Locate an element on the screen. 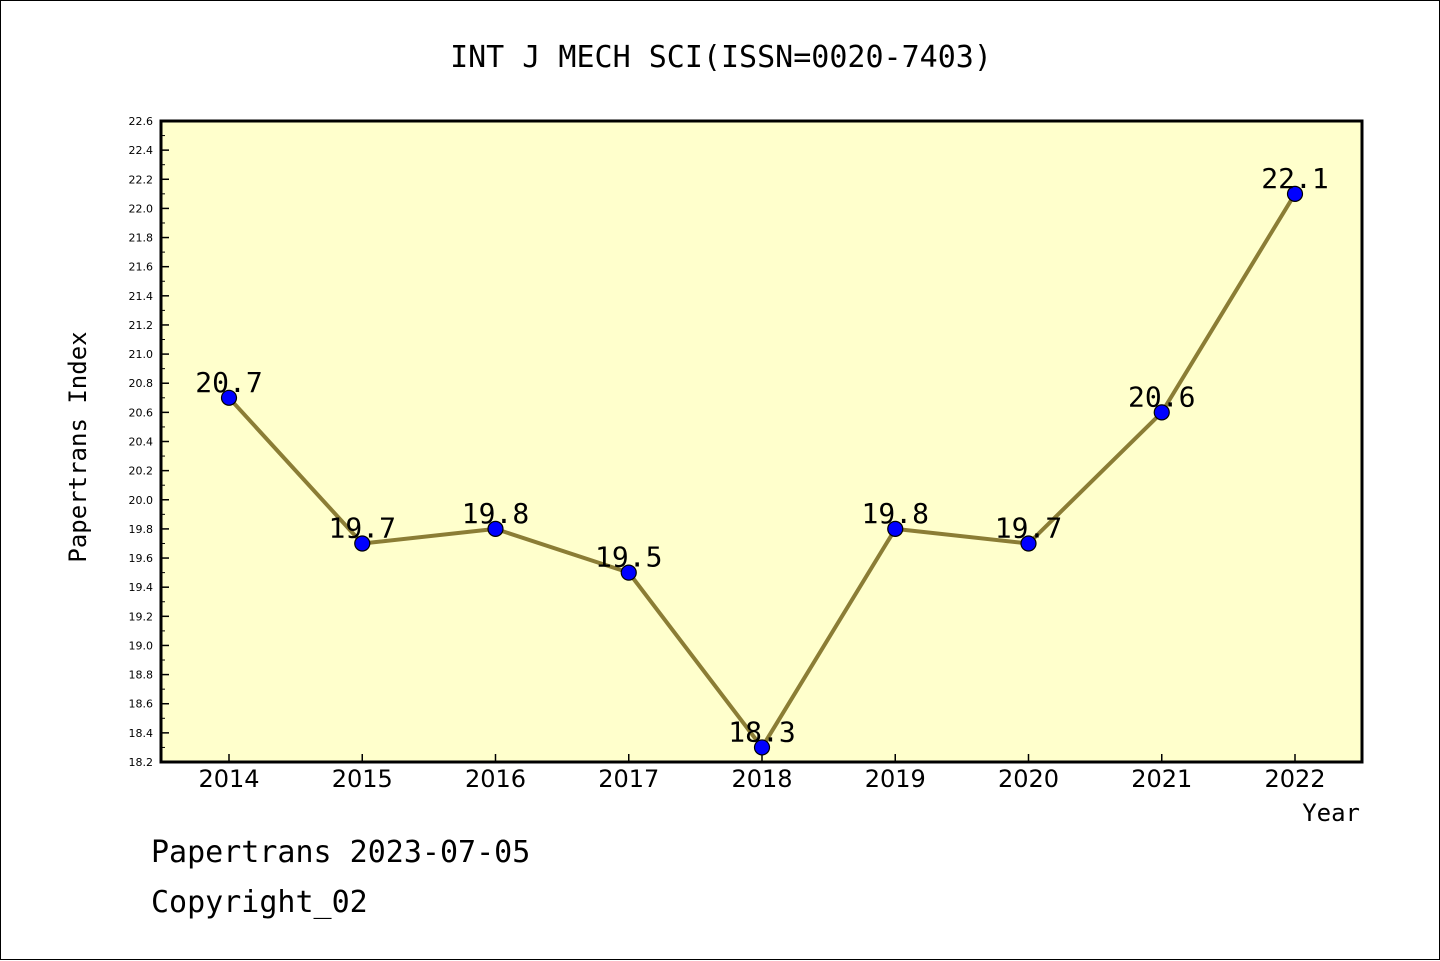  y-tick-label: 19.4 is located at coordinates (141, 587).